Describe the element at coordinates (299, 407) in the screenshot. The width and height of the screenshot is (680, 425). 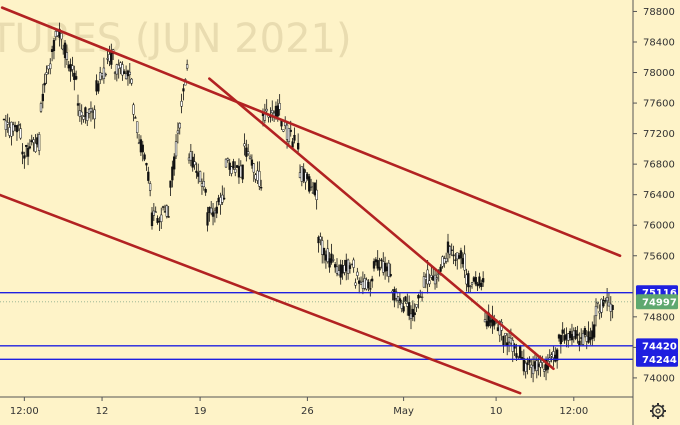
I see `time-axis: 12:00 12 19 26 May 10 12:00` at that location.